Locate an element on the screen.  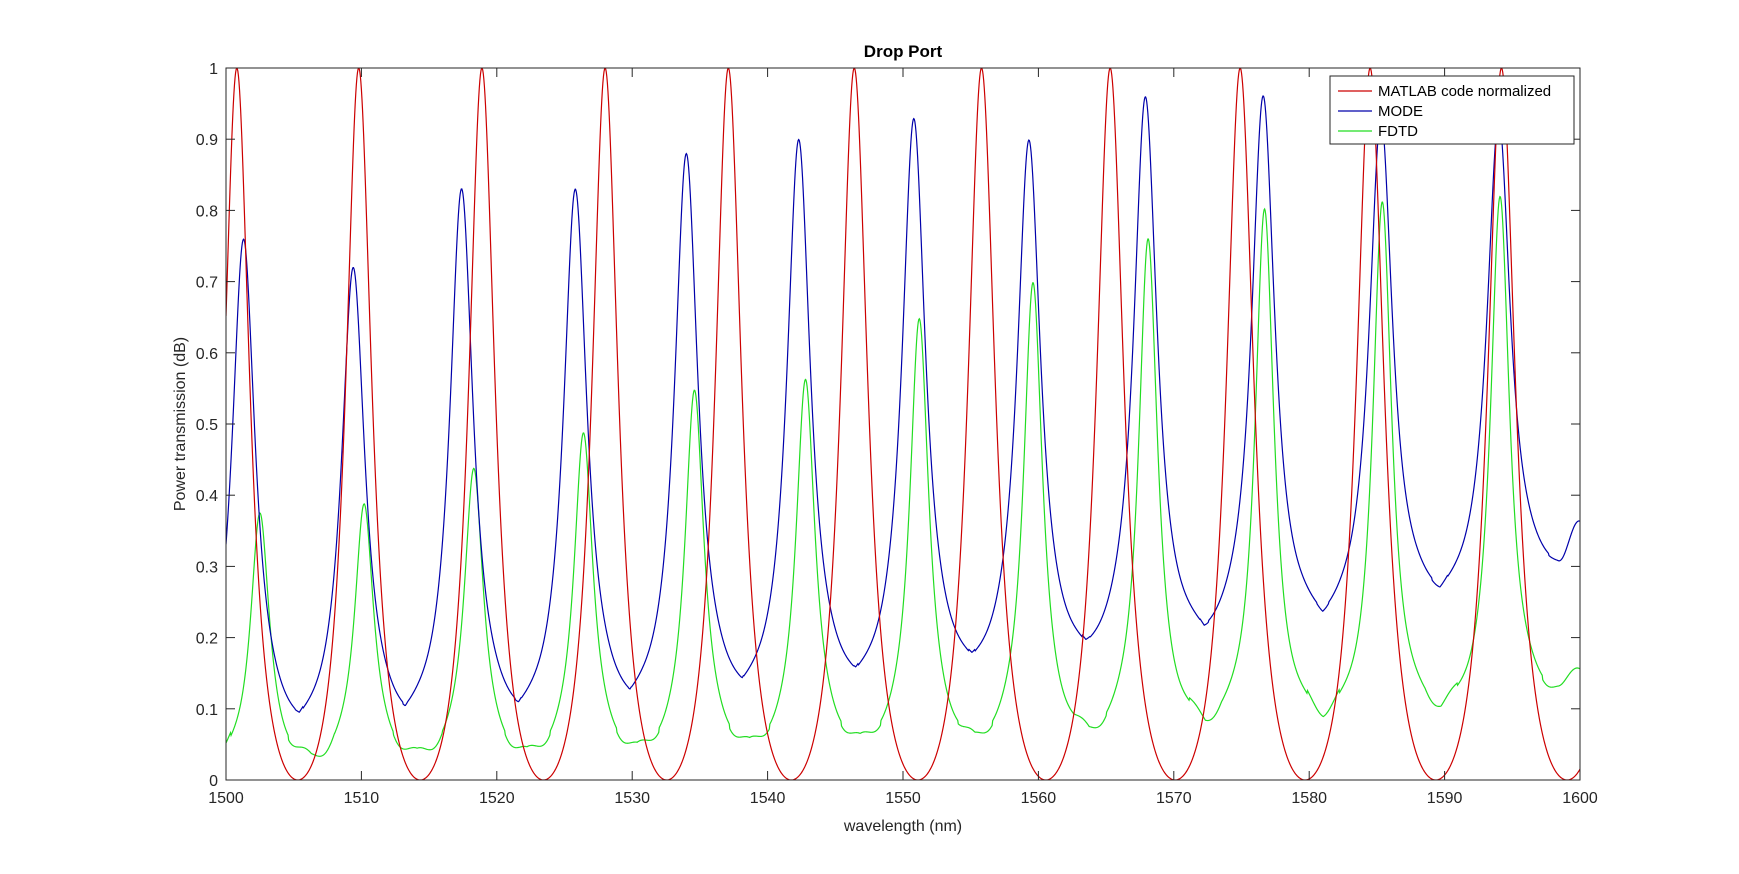
y-tick-label: 0.2 is located at coordinates (207, 639).